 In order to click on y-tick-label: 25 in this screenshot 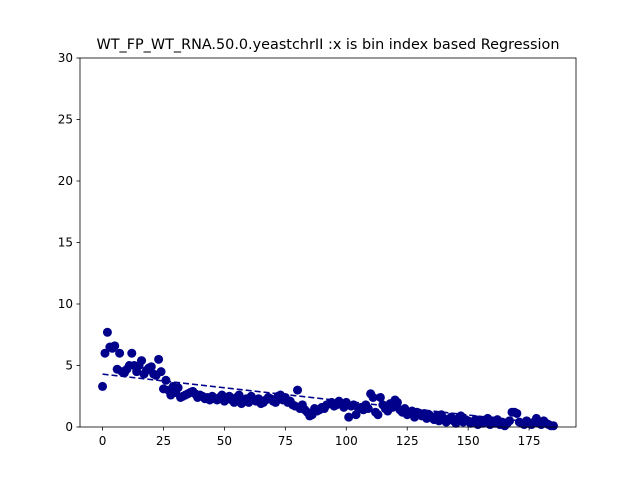, I will do `click(65, 120)`.